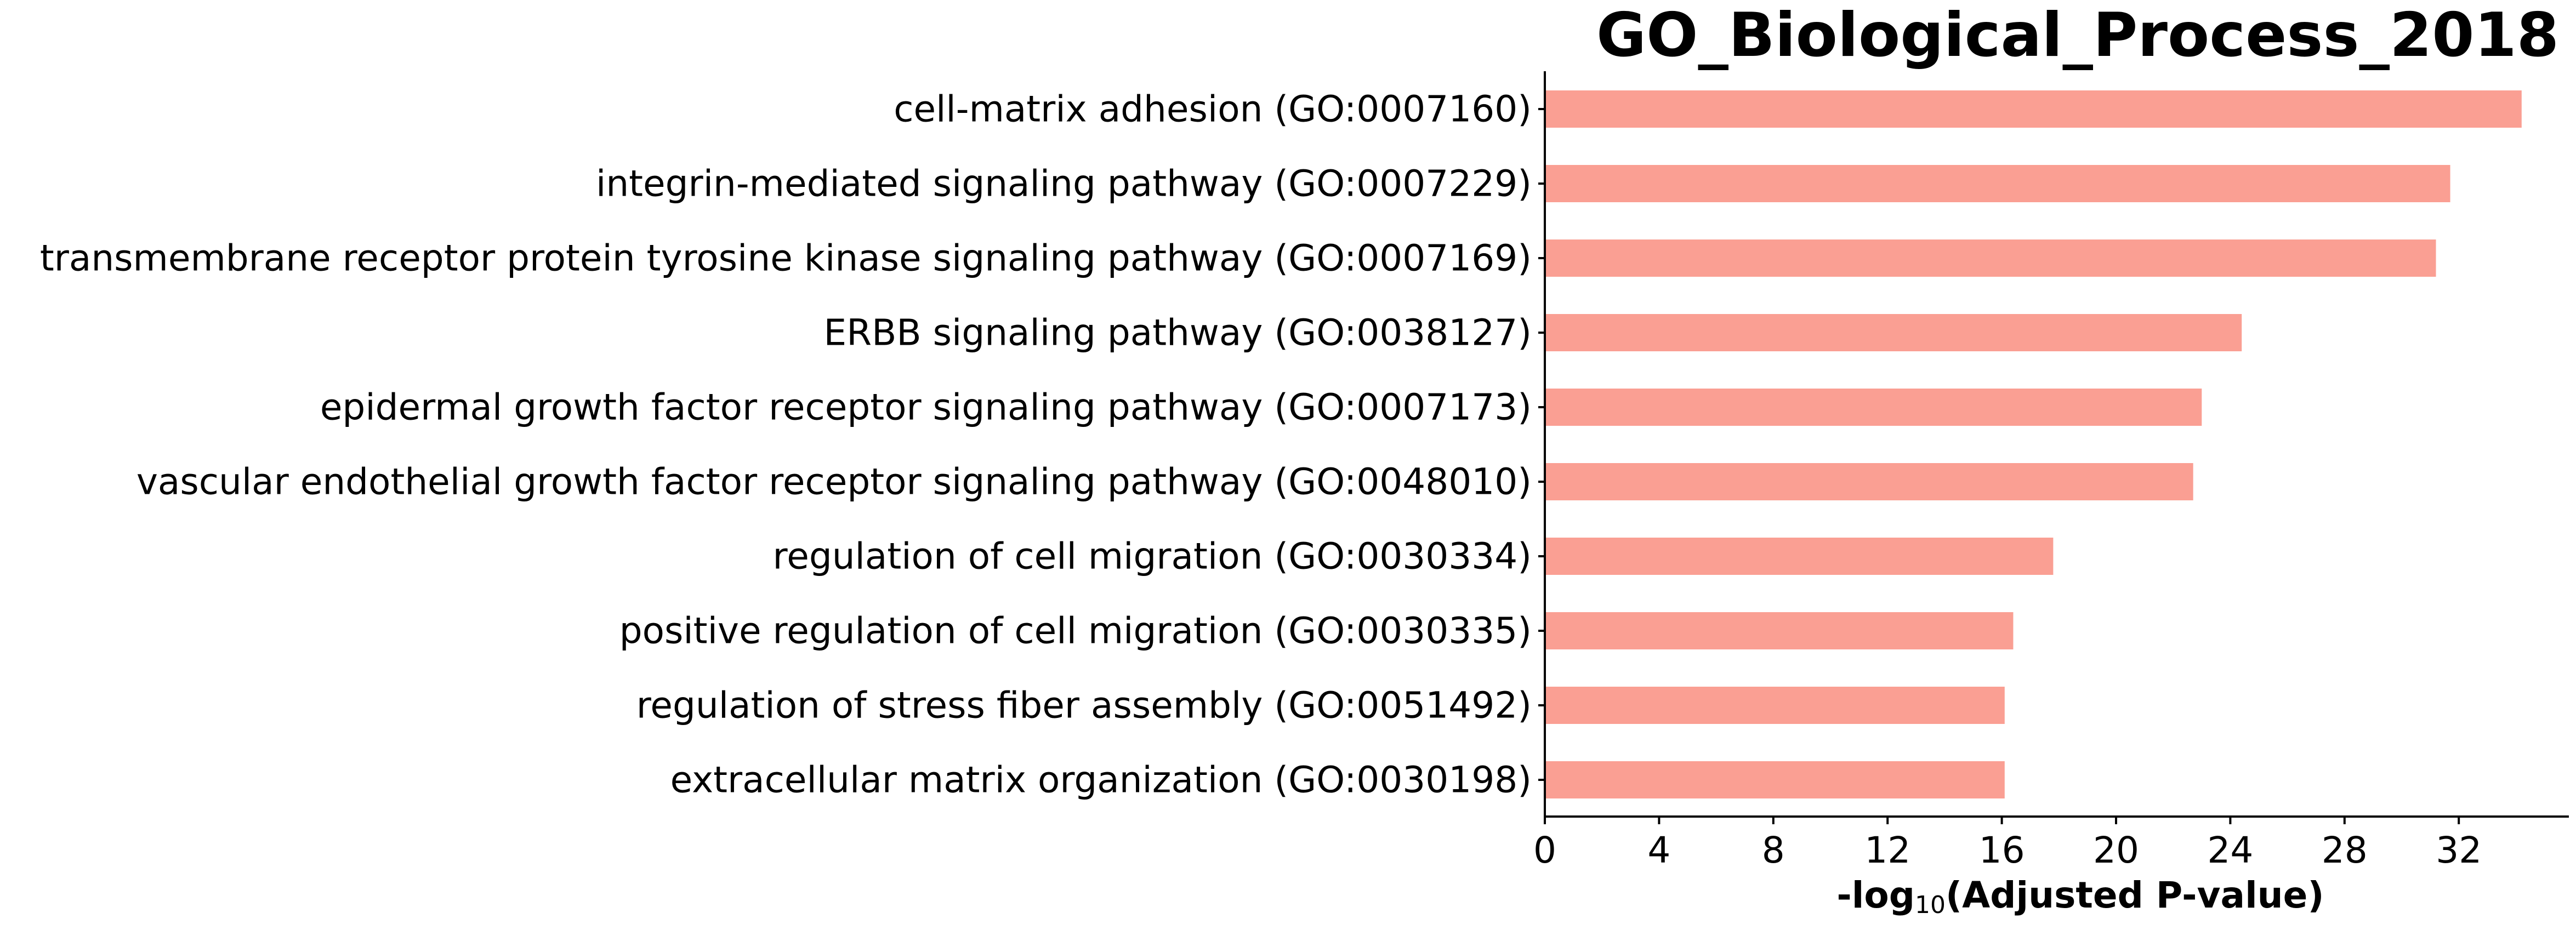  What do you see at coordinates (1178, 333) in the screenshot?
I see `category-label: ERBB signaling pathway (GO:0038127)` at bounding box center [1178, 333].